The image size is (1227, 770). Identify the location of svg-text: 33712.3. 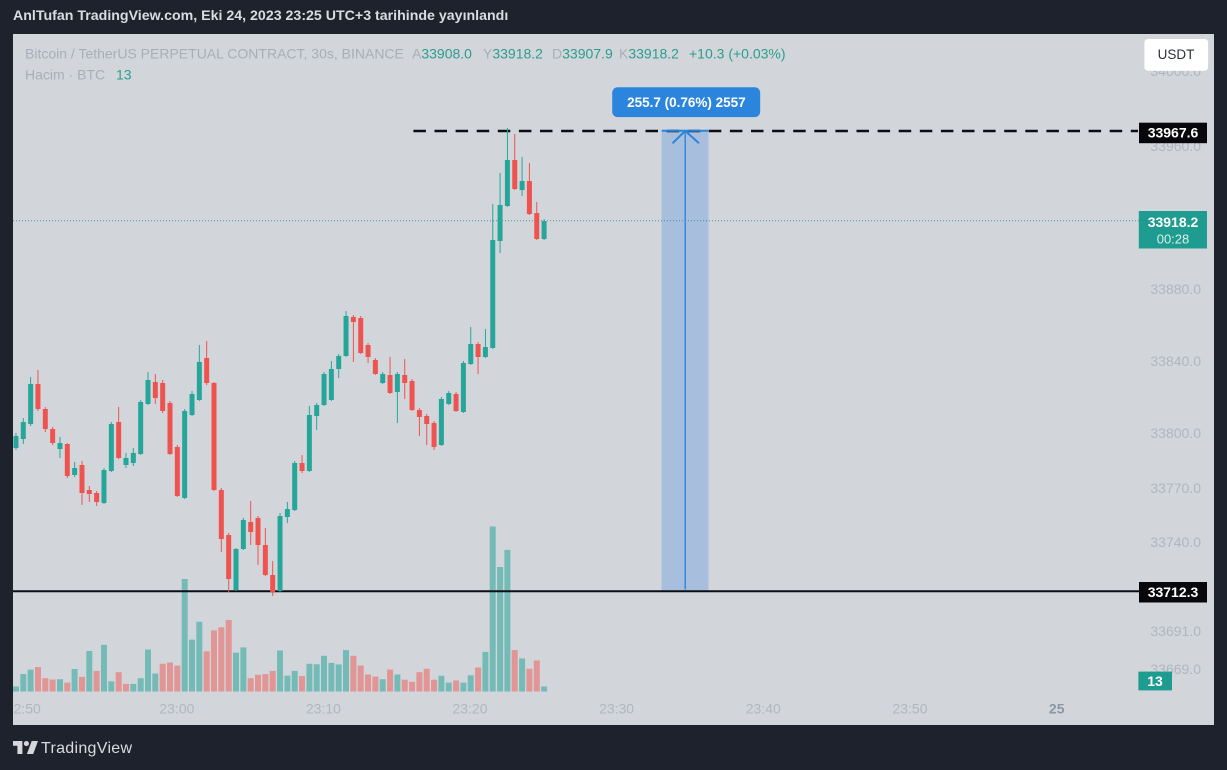
(1173, 592).